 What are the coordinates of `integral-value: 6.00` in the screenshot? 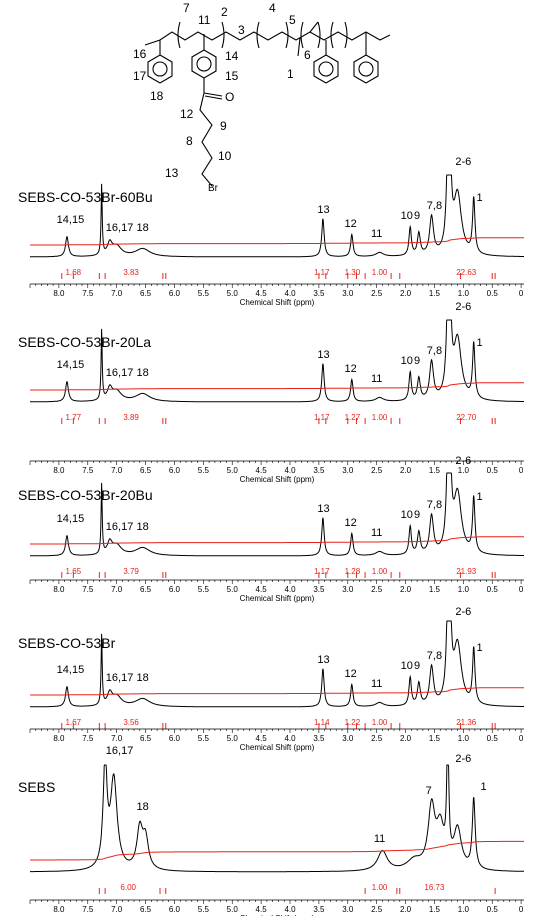 It's located at (128, 887).